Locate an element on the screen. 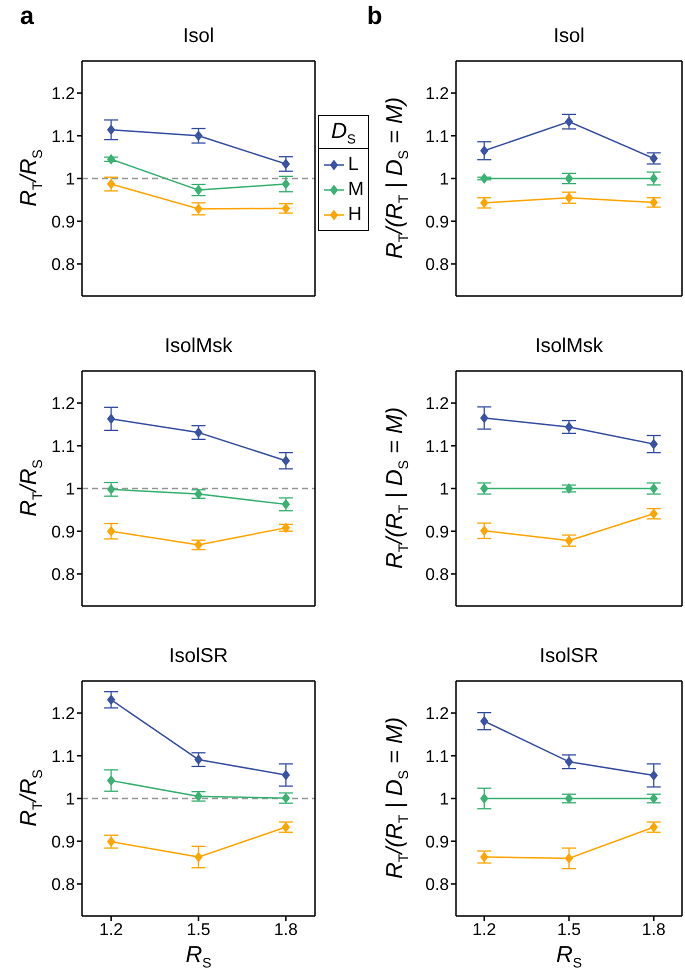  text: b is located at coordinates (374, 16).